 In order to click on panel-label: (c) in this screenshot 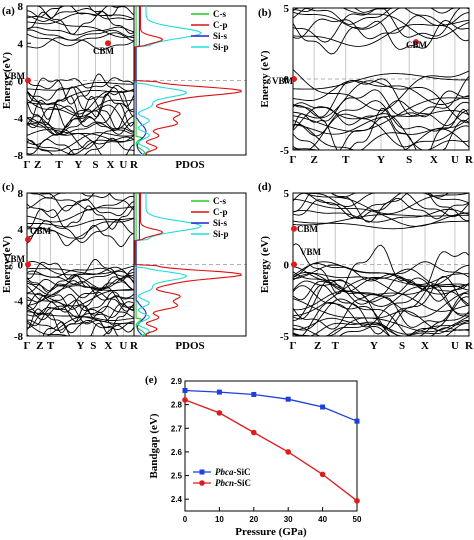, I will do `click(8, 187)`.